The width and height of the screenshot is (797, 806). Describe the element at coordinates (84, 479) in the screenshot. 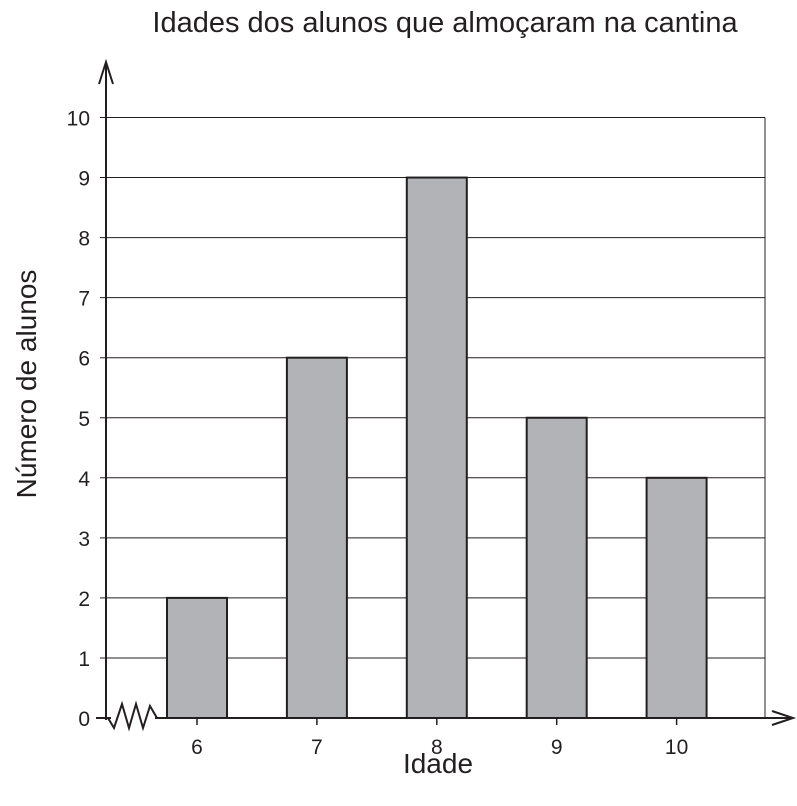

I see `y-tick-label-4: 4` at that location.